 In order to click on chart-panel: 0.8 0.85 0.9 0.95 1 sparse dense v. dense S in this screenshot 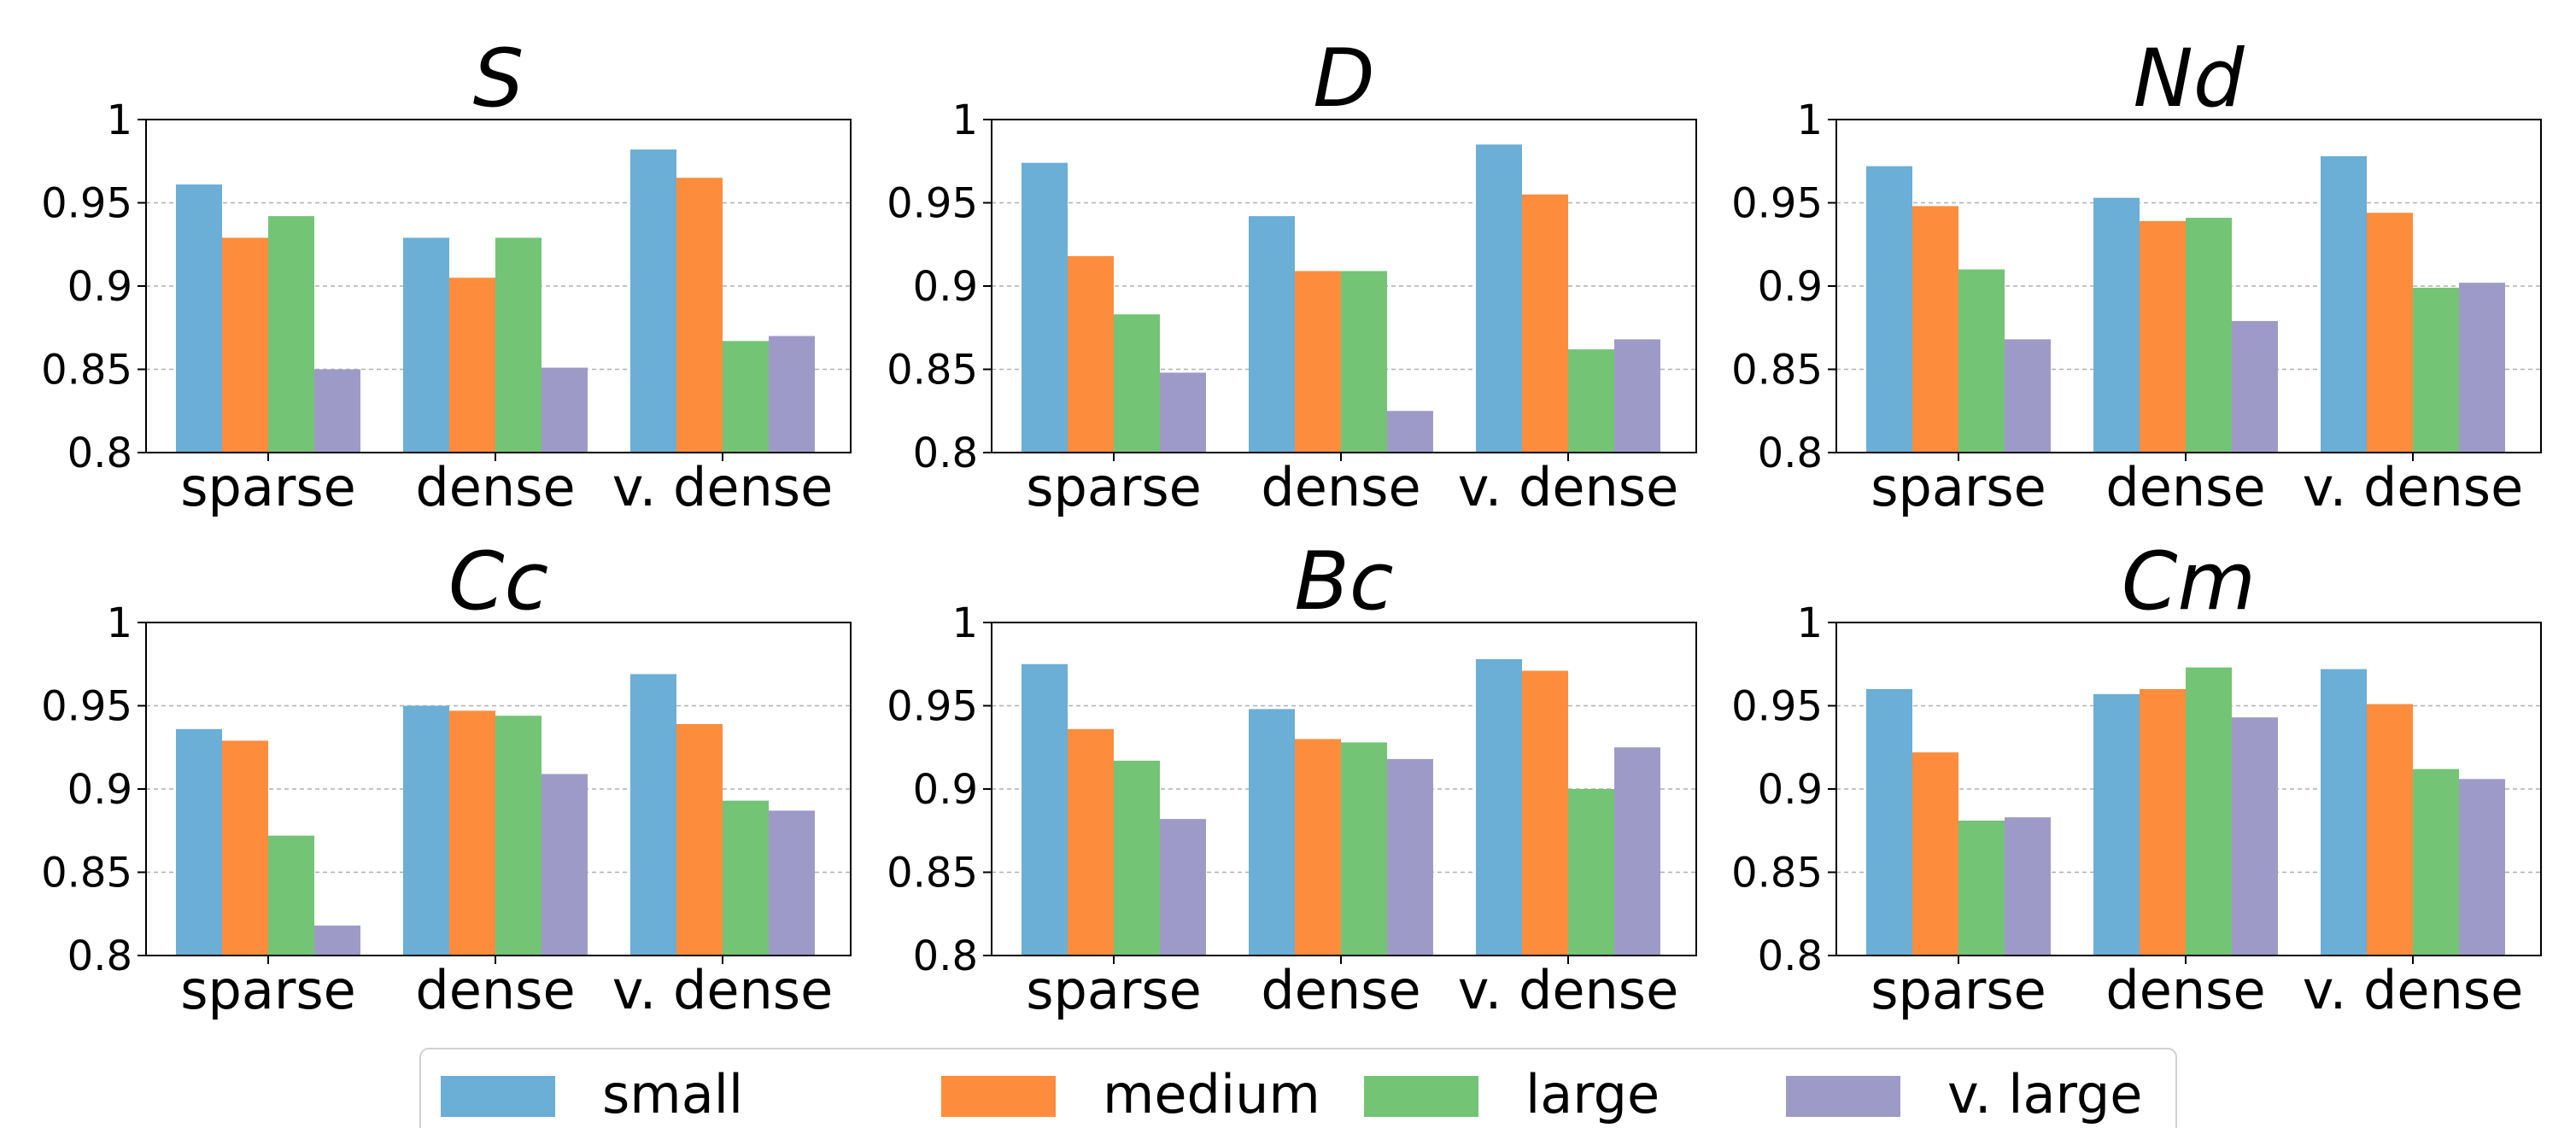, I will do `click(446, 275)`.